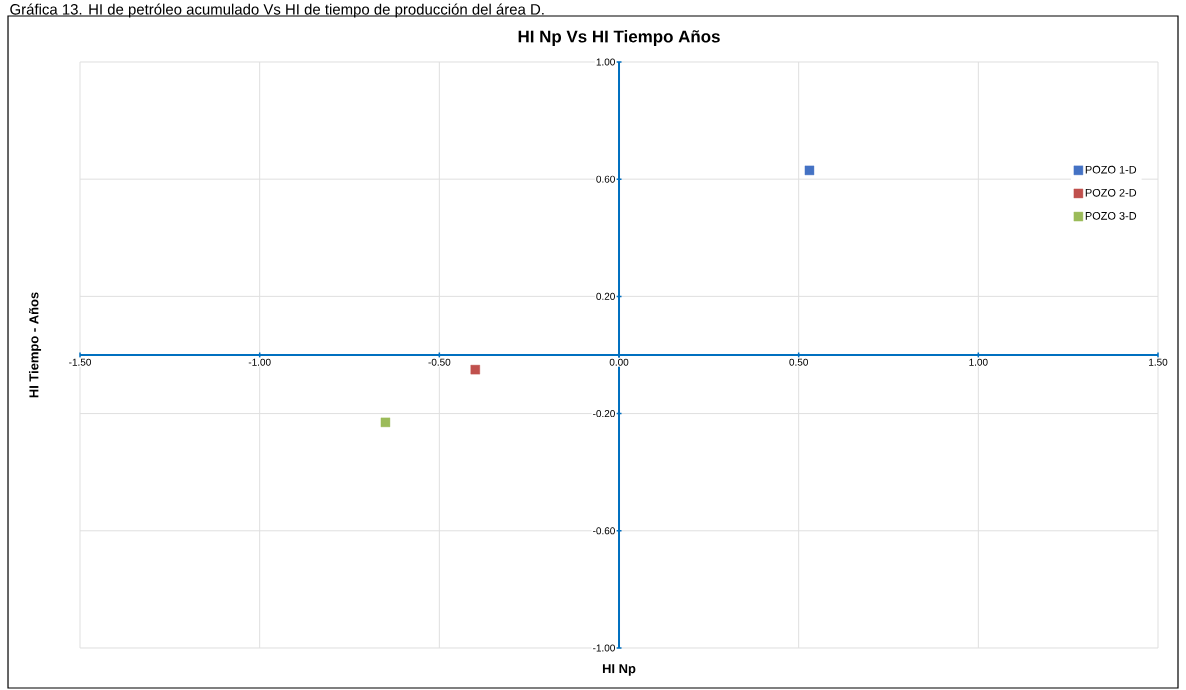  I want to click on text: Gráfica 13. HI de petróleo acumulado Vs HI de tiempo de producción del área D., so click(277, 10).